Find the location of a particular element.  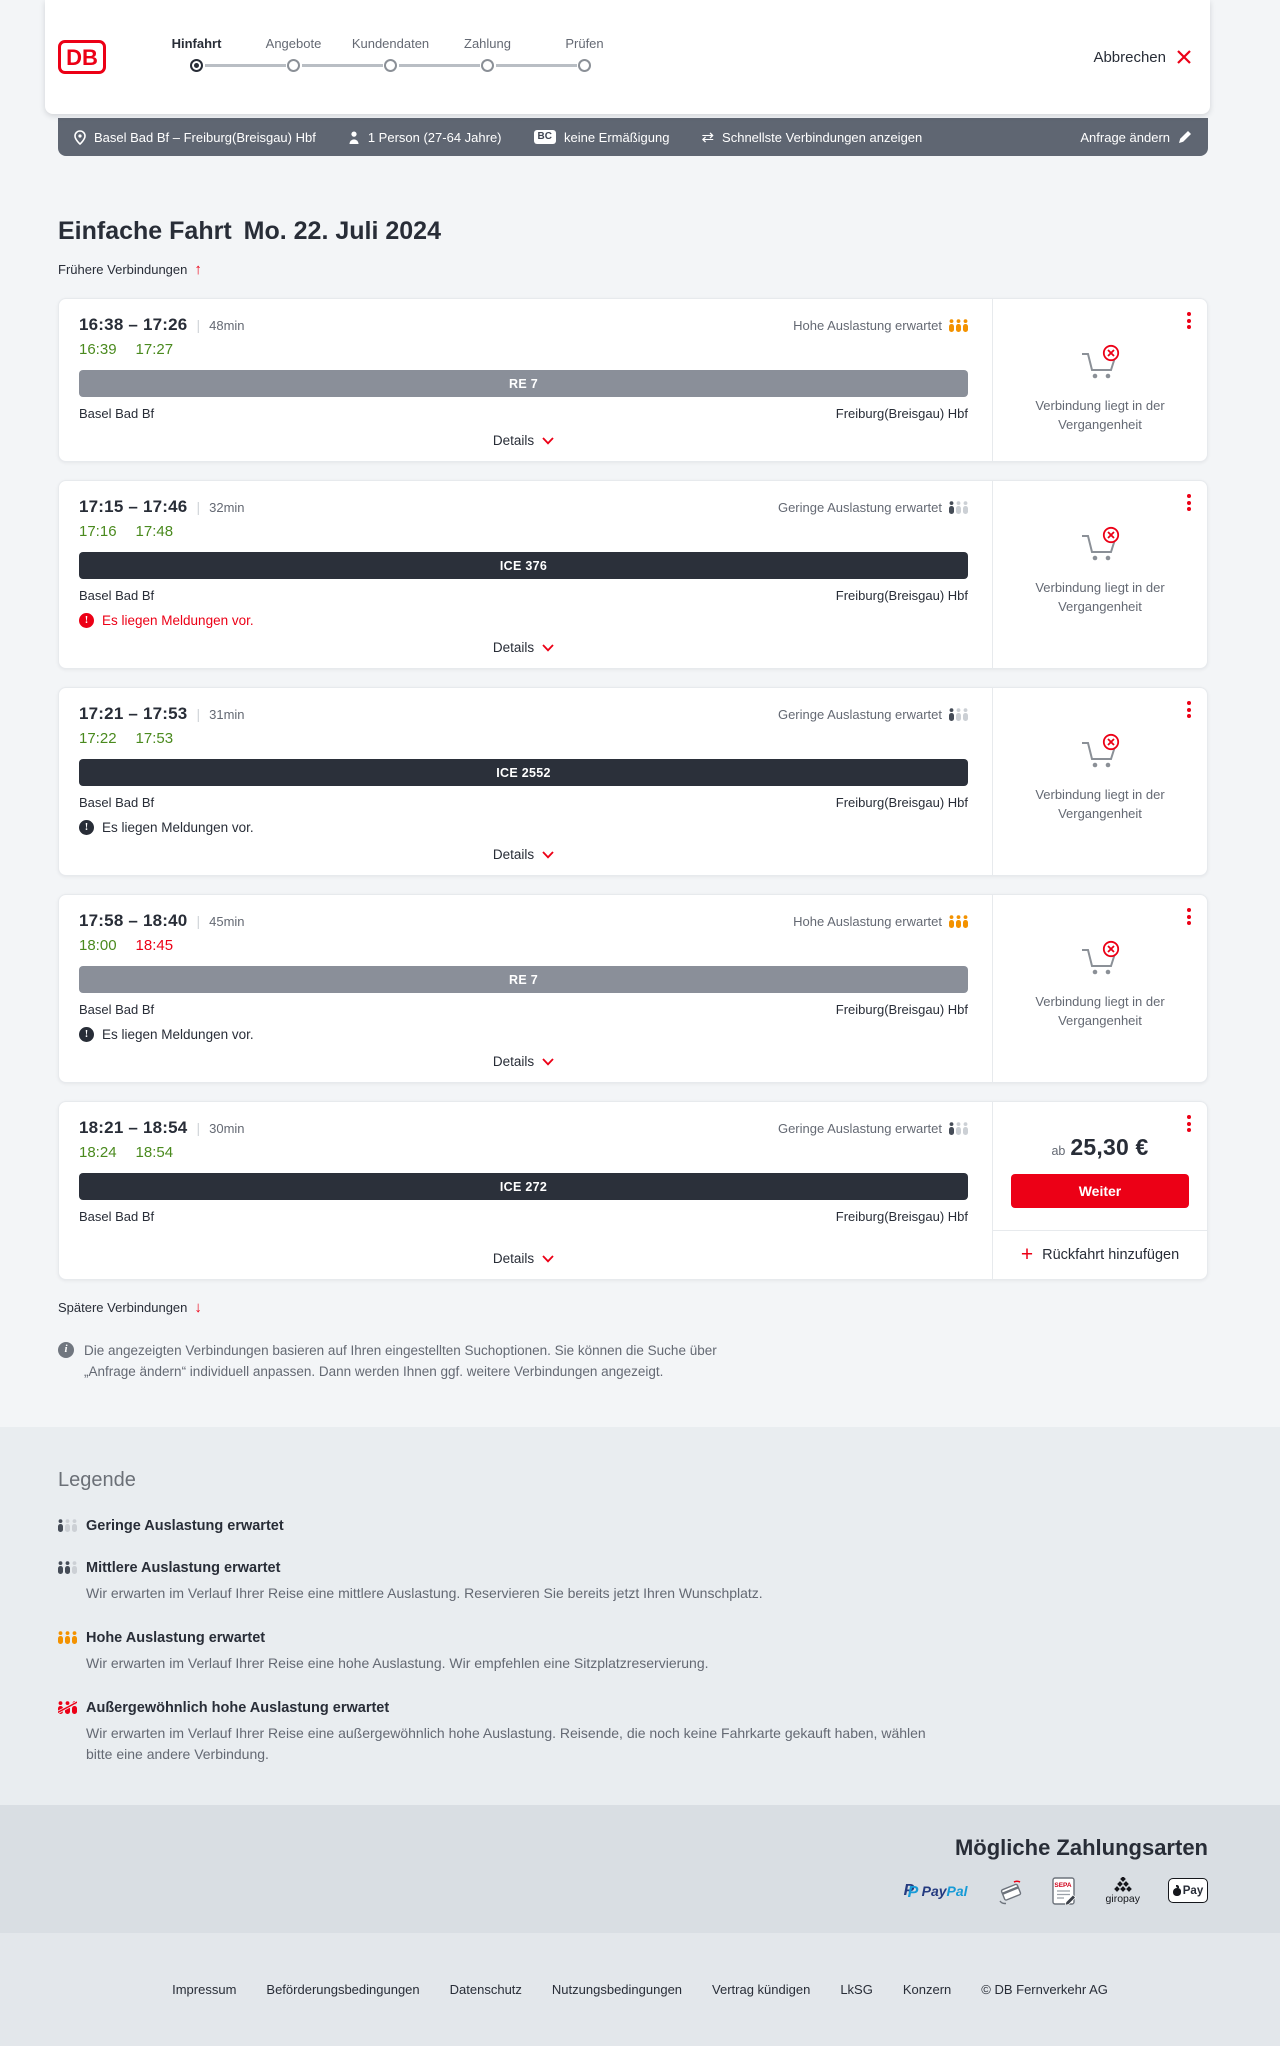

step-dot-active is located at coordinates (196, 65).